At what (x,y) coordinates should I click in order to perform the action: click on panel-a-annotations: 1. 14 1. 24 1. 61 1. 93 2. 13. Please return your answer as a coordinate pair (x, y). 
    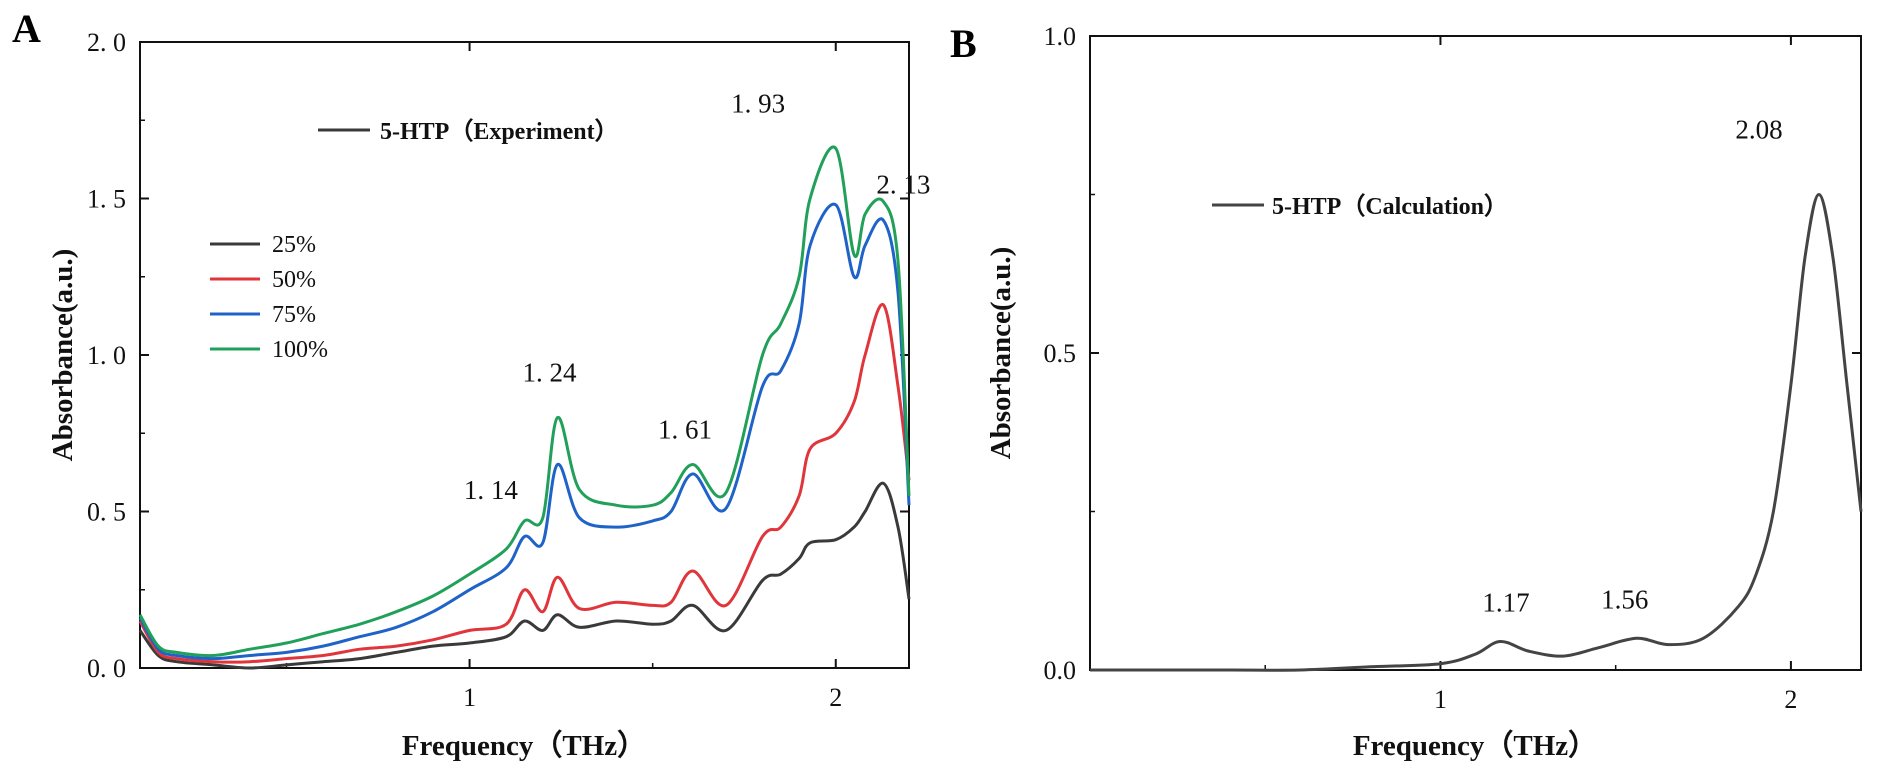
    Looking at the image, I should click on (697, 296).